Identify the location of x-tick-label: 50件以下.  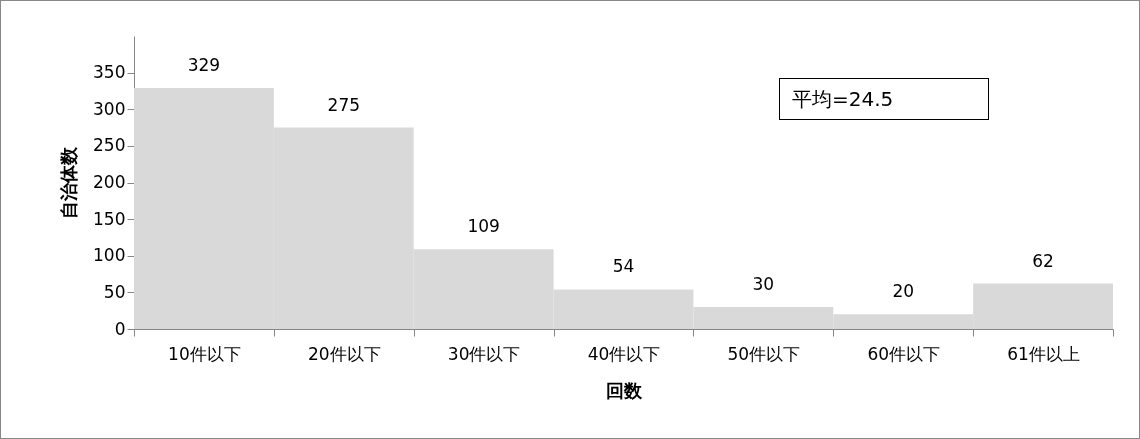
(764, 353).